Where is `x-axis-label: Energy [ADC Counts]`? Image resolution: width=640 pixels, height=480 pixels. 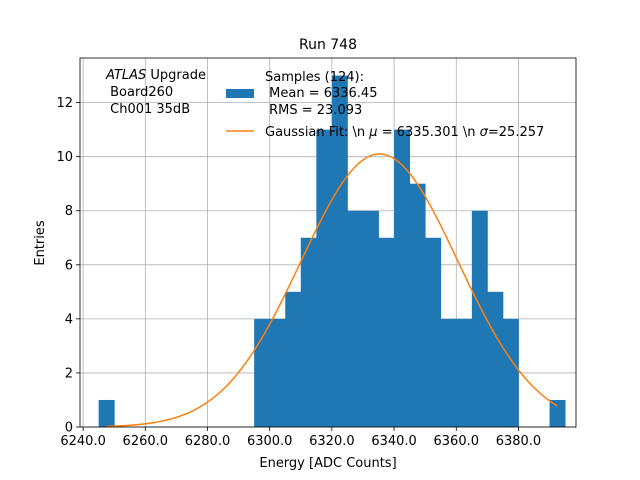 x-axis-label: Energy [ADC Counts] is located at coordinates (327, 463).